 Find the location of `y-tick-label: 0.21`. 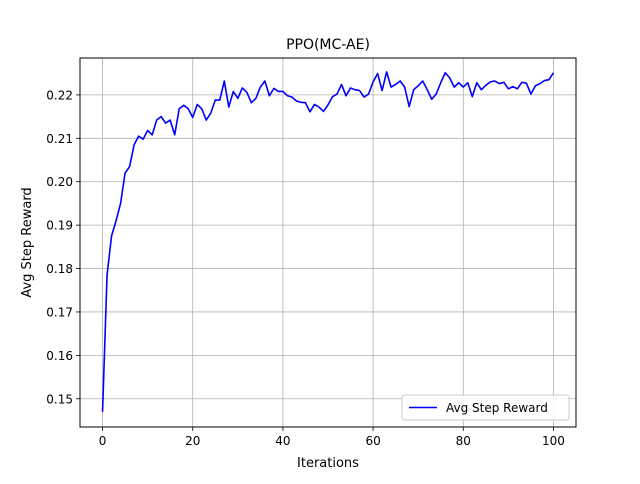

y-tick-label: 0.21 is located at coordinates (59, 139).